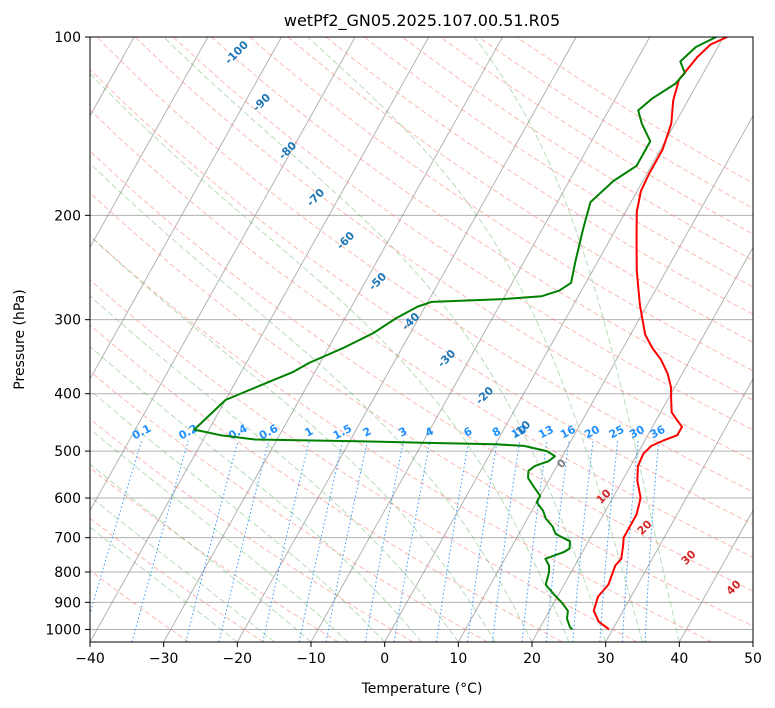 The image size is (775, 708). Describe the element at coordinates (20, 339) in the screenshot. I see `y-axis-label: Pressure (hPa)` at that location.